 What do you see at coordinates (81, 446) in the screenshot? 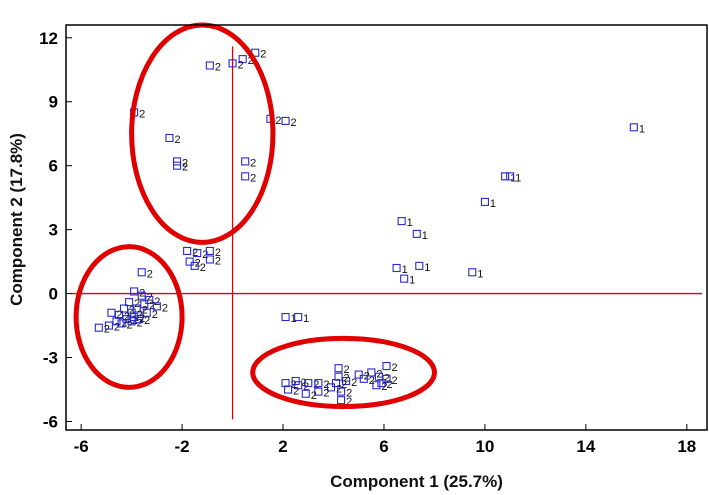
I see `x-tick-label: -6` at bounding box center [81, 446].